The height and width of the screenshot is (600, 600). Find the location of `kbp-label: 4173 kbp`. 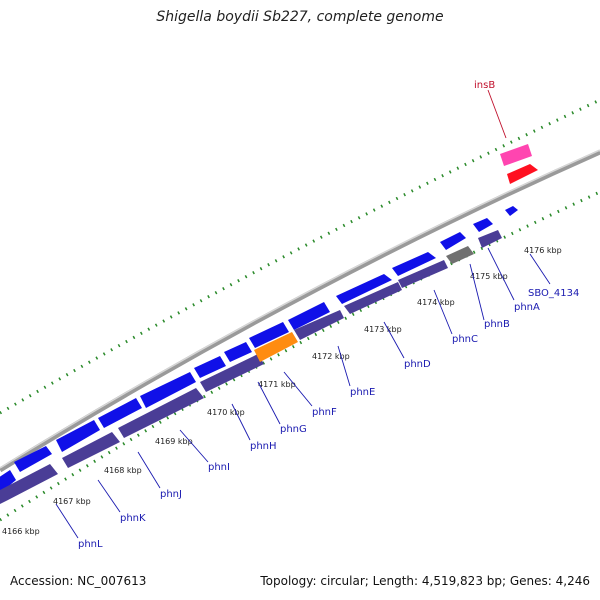

kbp-label: 4173 kbp is located at coordinates (383, 329).